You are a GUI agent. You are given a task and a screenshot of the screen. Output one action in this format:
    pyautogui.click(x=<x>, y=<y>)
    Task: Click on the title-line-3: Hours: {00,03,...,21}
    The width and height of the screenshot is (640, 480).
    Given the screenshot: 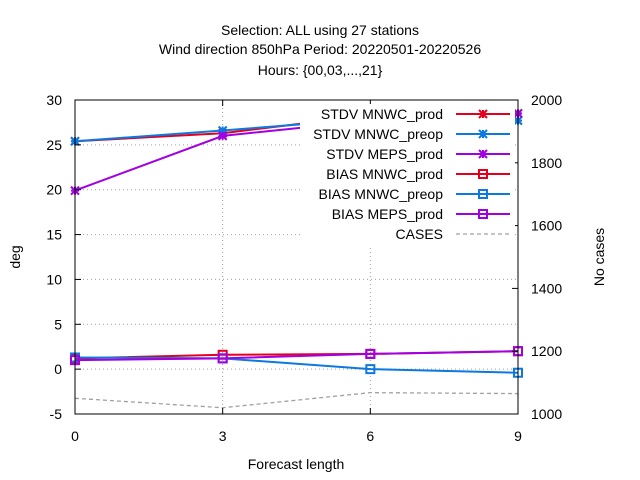 What is the action you would take?
    pyautogui.click(x=320, y=70)
    